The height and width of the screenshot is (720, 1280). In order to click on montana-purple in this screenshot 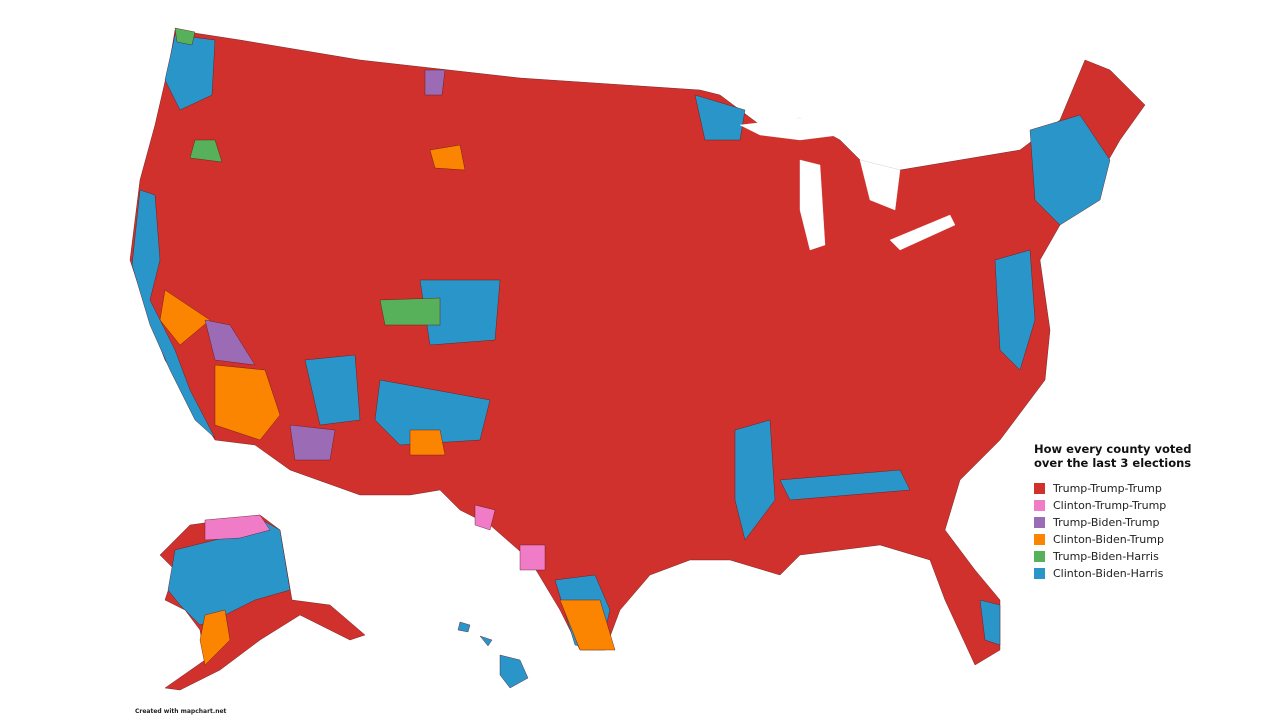, I will do `click(435, 82)`.